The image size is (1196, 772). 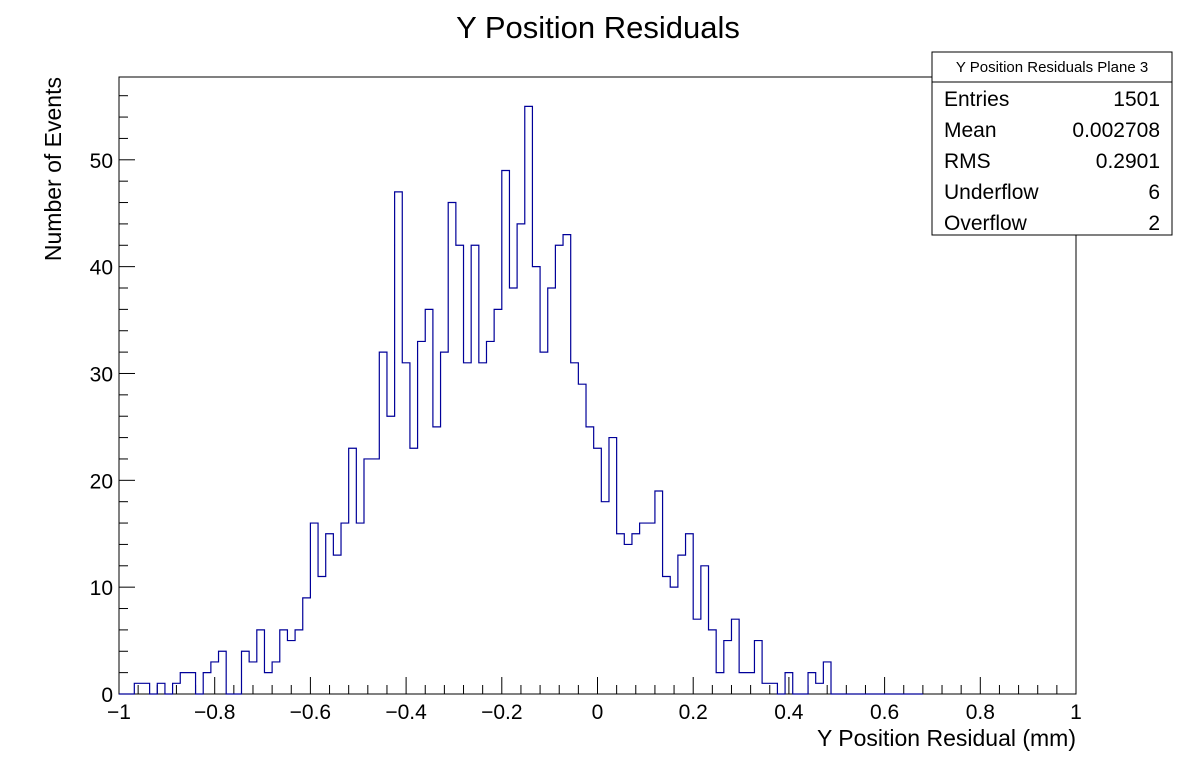 I want to click on x-tick-label: −1, so click(x=119, y=712).